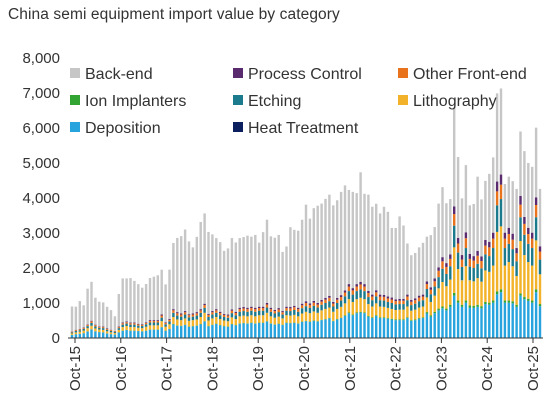  I want to click on legend-label: Process Control, so click(305, 74).